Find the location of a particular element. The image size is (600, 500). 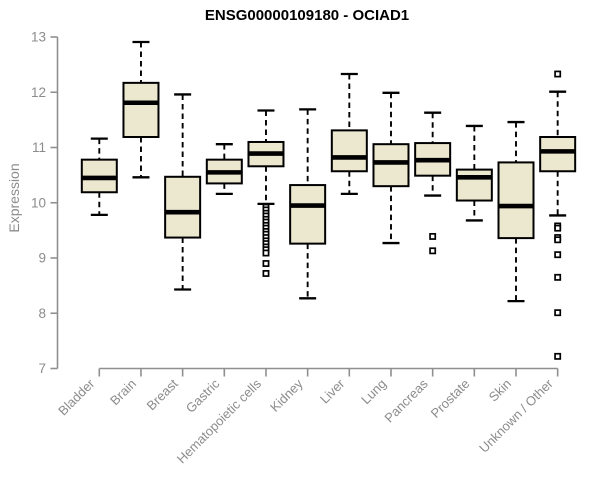

box-group-hematopoietic-cells is located at coordinates (266, 193).